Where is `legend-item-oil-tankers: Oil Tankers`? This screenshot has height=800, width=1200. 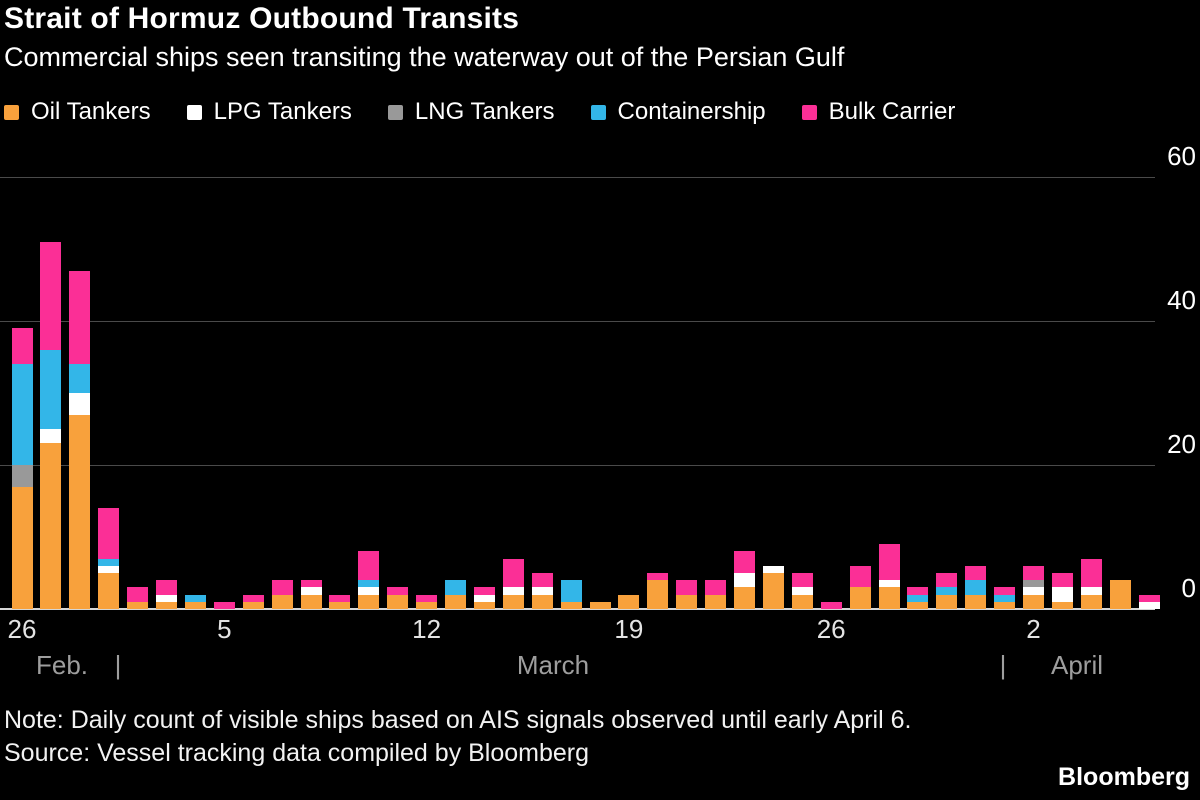 legend-item-oil-tankers: Oil Tankers is located at coordinates (77, 112).